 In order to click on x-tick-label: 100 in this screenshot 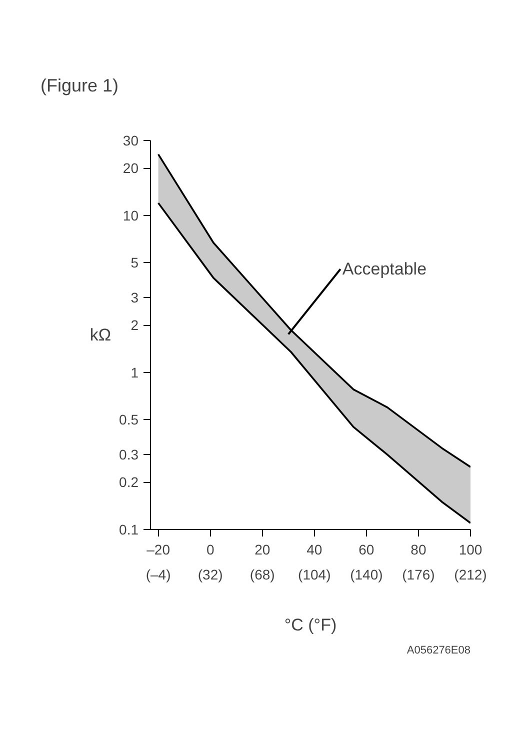, I will do `click(470, 550)`.